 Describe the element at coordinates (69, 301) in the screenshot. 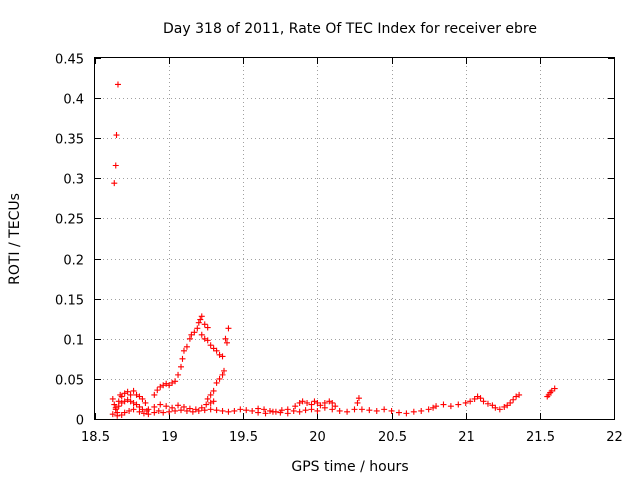

I see `y-tick-label: 0.15` at that location.